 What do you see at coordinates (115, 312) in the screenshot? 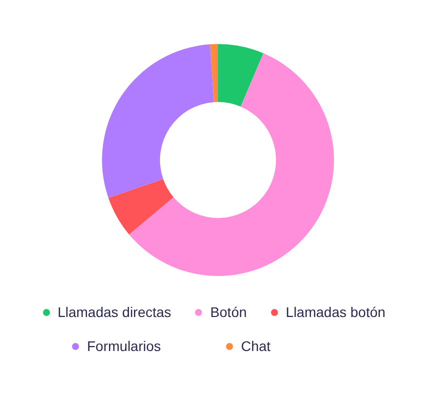
I see `legend-label: Llamadas directas` at bounding box center [115, 312].